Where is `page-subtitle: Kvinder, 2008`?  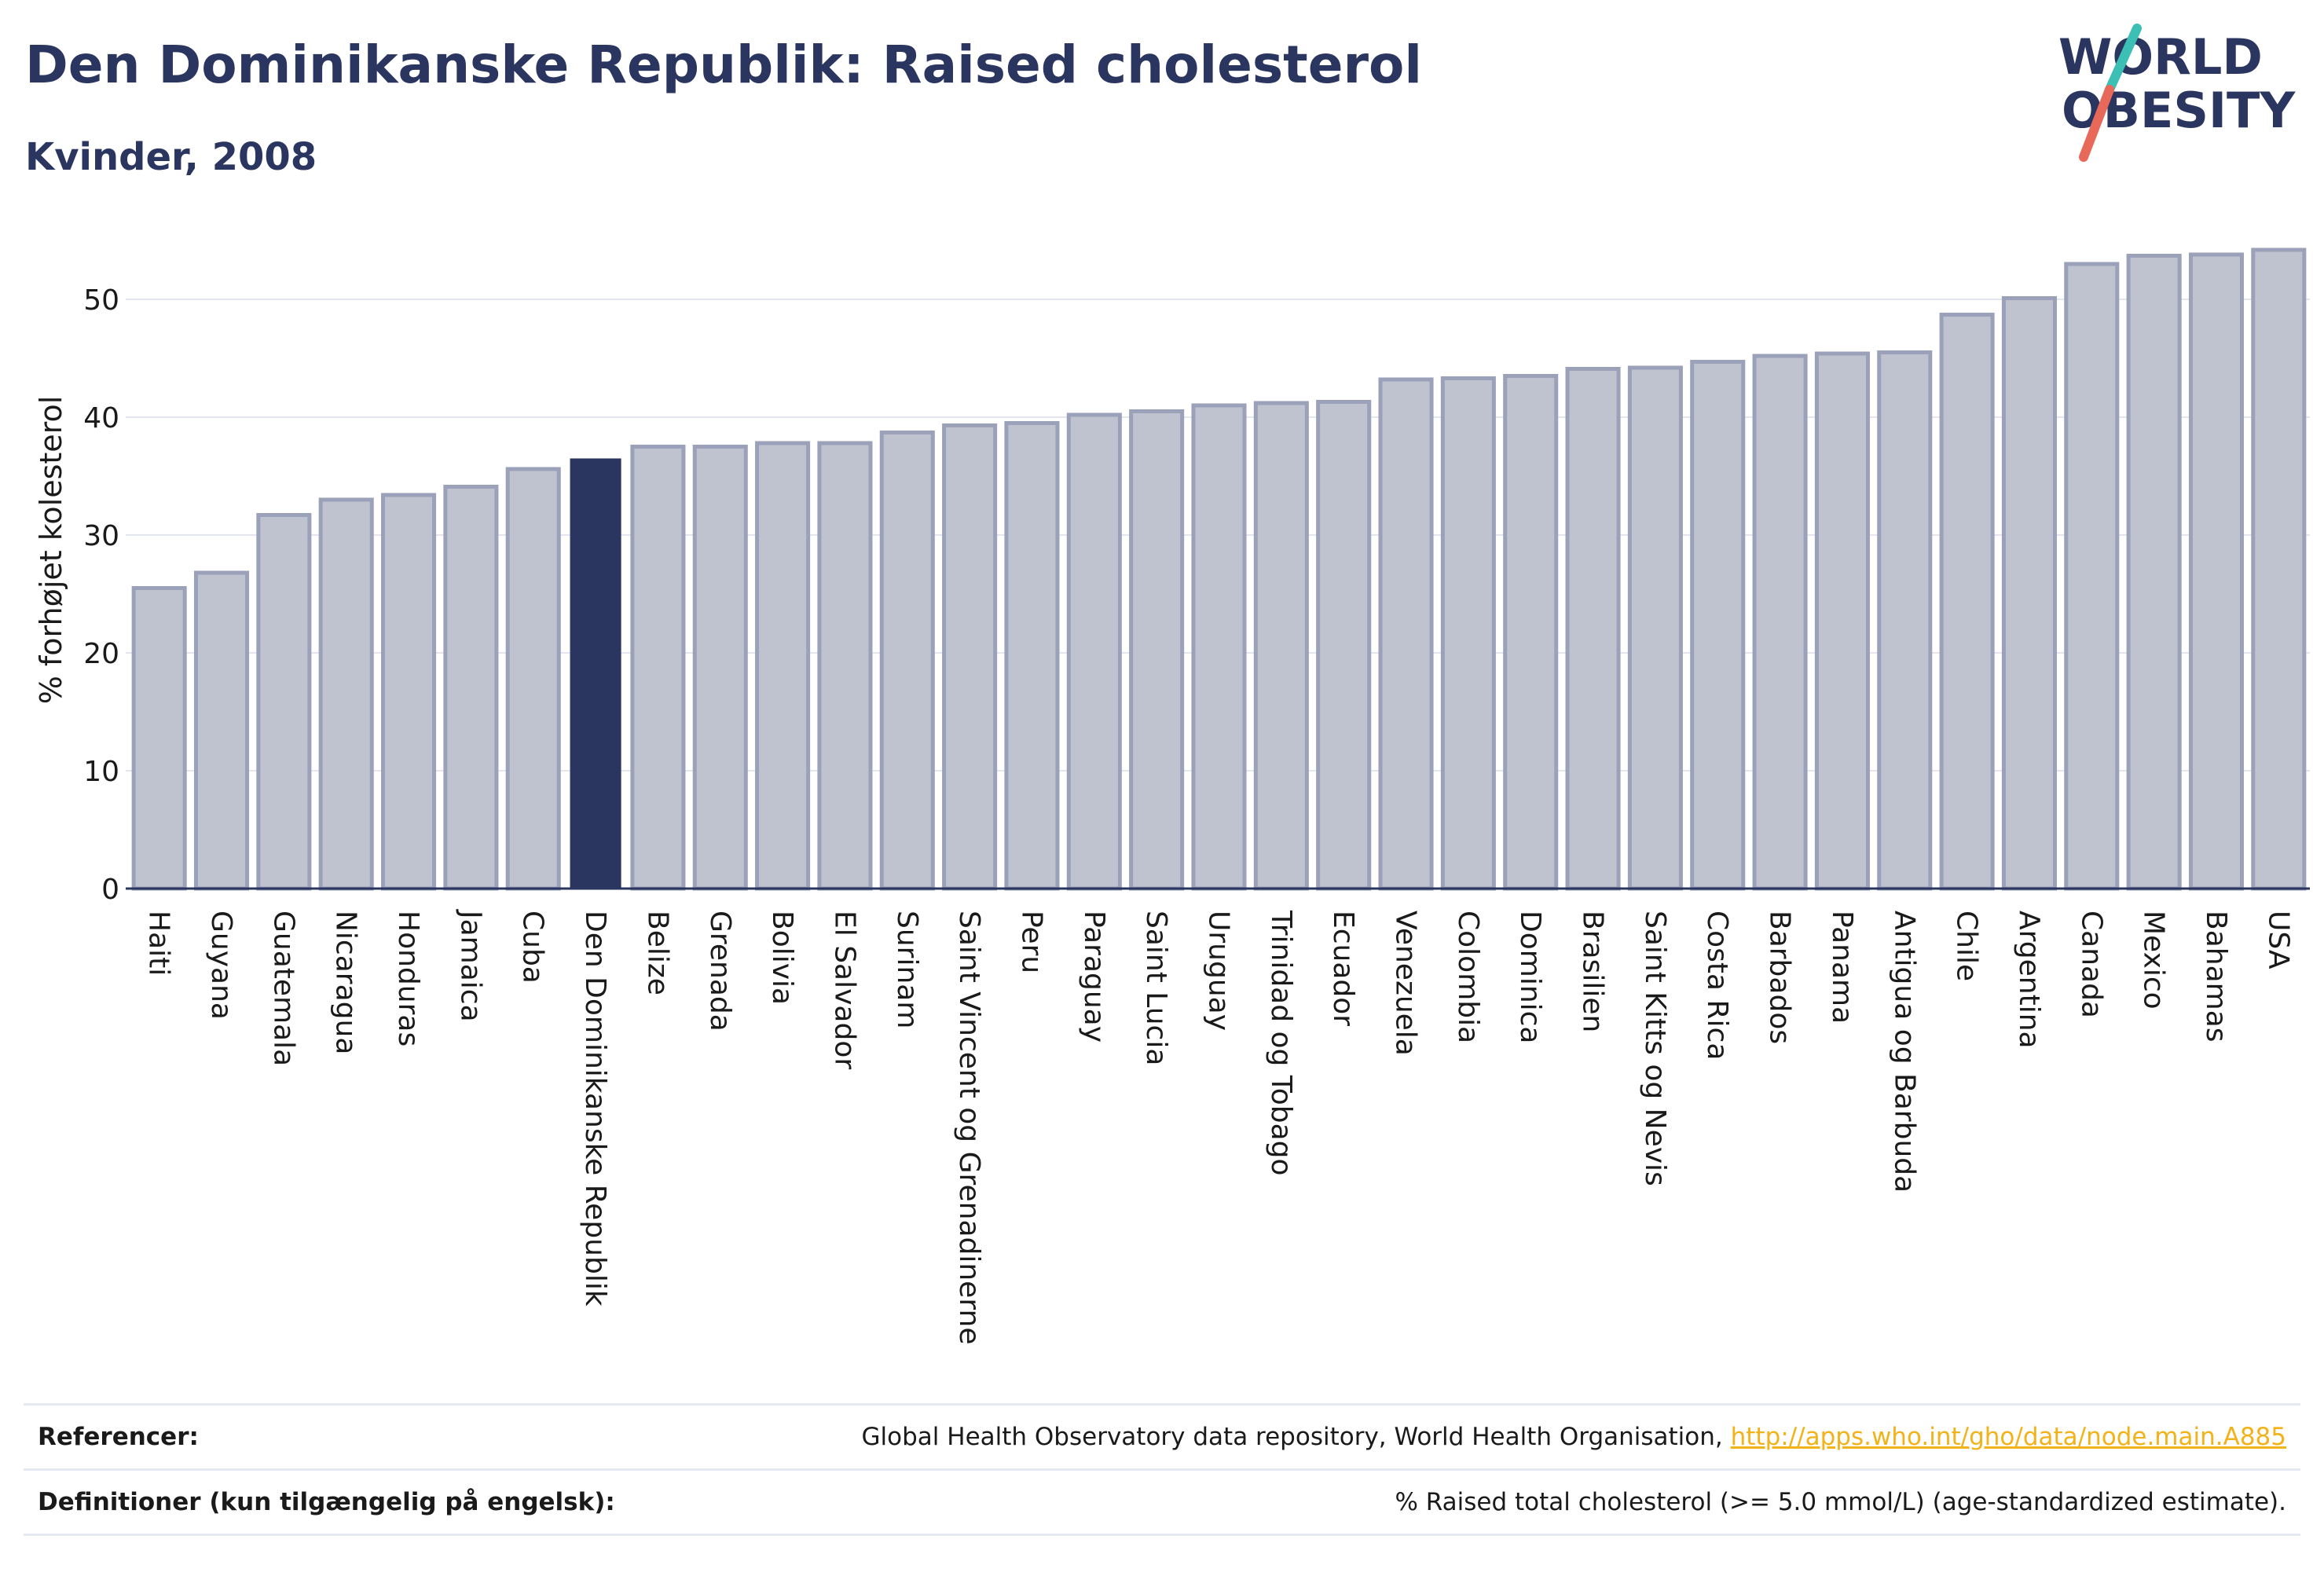 page-subtitle: Kvinder, 2008 is located at coordinates (171, 157).